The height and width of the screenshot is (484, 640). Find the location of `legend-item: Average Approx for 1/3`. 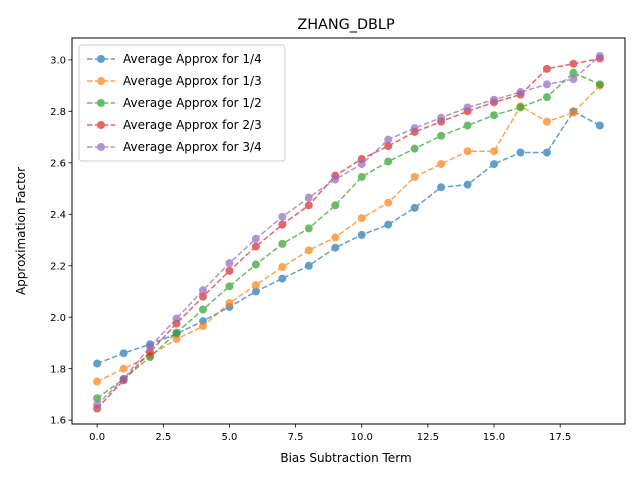

legend-item: Average Approx for 1/3 is located at coordinates (174, 81).